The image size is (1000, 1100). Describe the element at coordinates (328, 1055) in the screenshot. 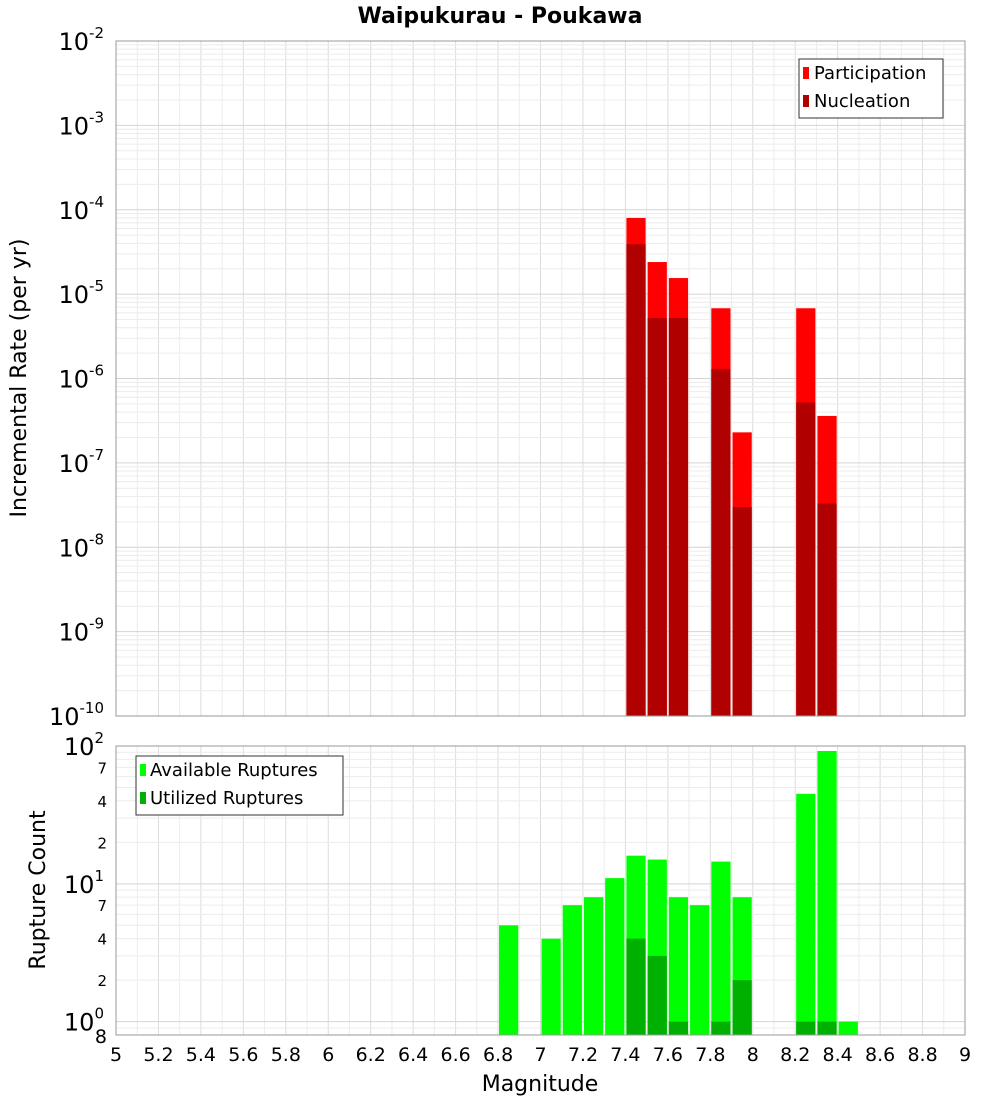

I see `x-tick-label: 6` at that location.